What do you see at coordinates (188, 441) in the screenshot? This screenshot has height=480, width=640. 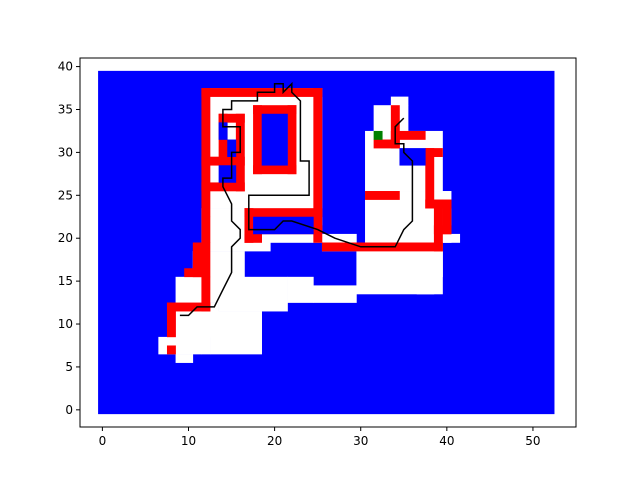 I see `x-tick-label: 10` at bounding box center [188, 441].